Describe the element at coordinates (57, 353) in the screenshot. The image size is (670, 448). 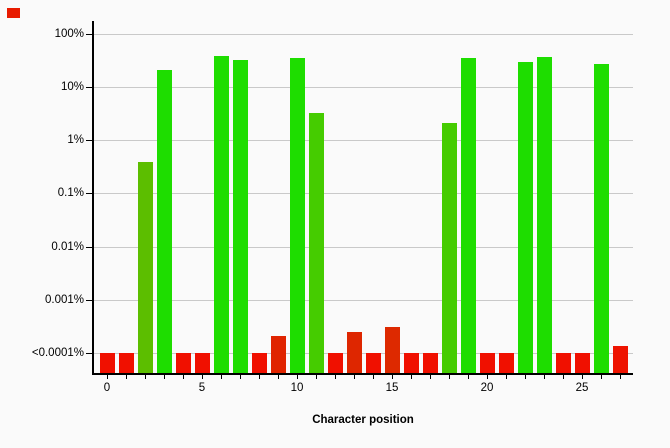
I see `y-tick-label: <0.0001%` at that location.